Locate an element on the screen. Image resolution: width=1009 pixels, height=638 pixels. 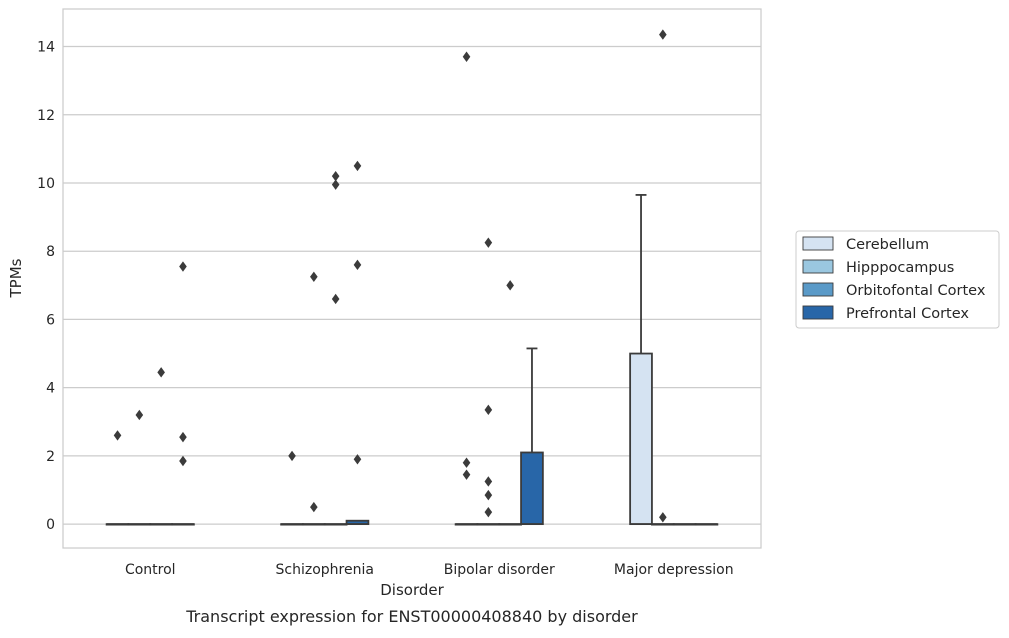
y-tick-label: 10 is located at coordinates (46, 184).